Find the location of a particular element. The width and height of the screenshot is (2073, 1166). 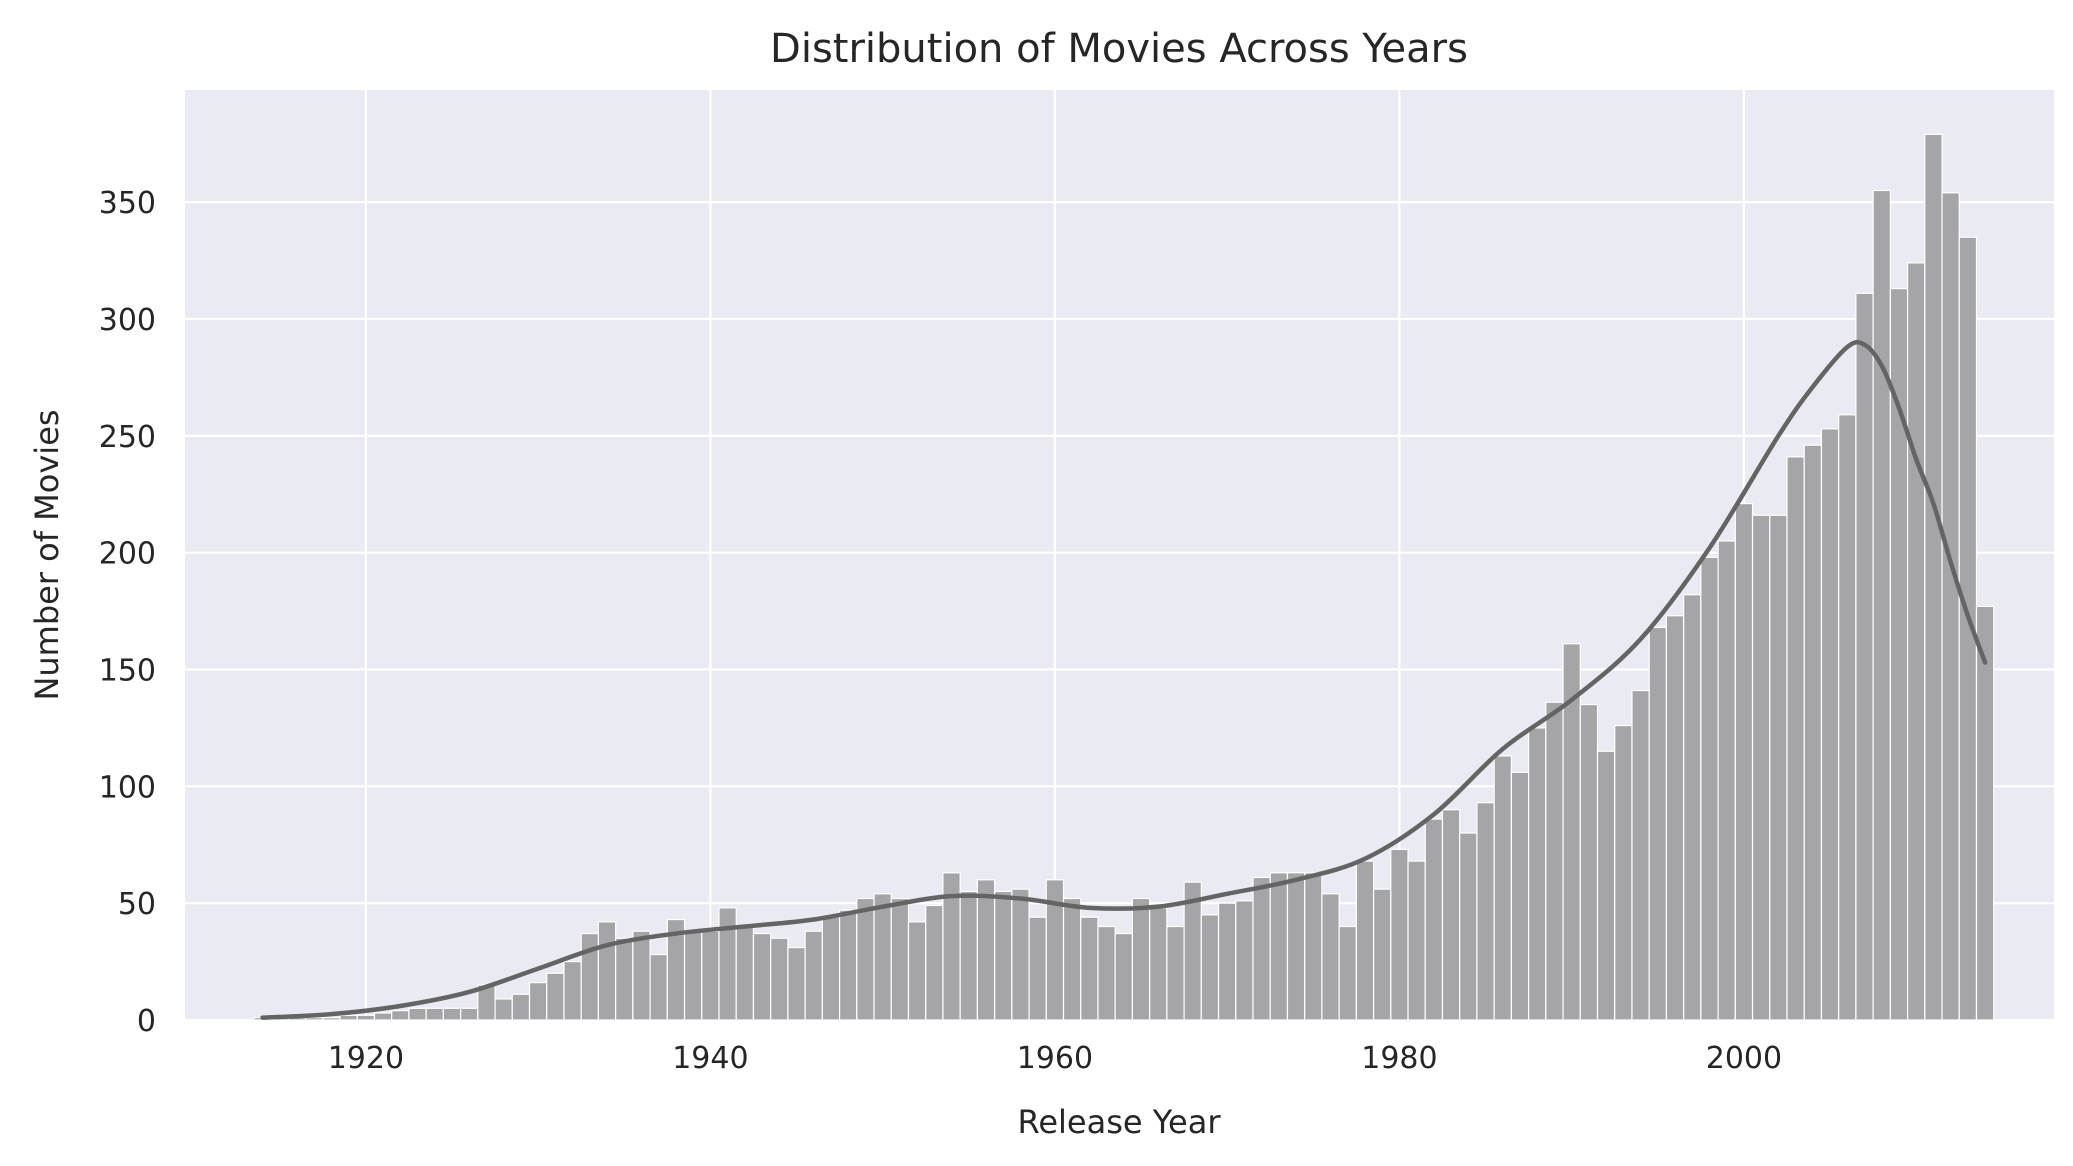

x-tick-label: 1940 is located at coordinates (710, 1058).